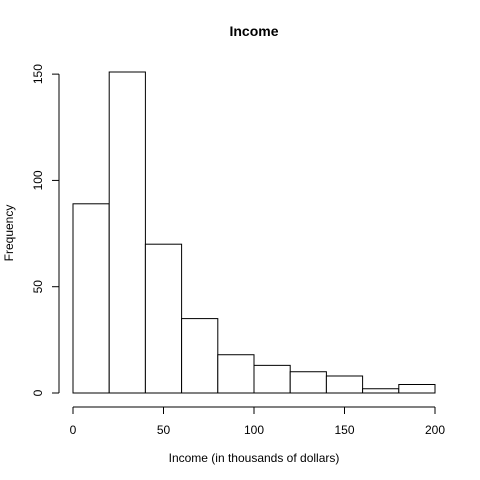 This screenshot has height=480, width=480. What do you see at coordinates (9, 233) in the screenshot?
I see `y-axis-label: Frequency` at bounding box center [9, 233].